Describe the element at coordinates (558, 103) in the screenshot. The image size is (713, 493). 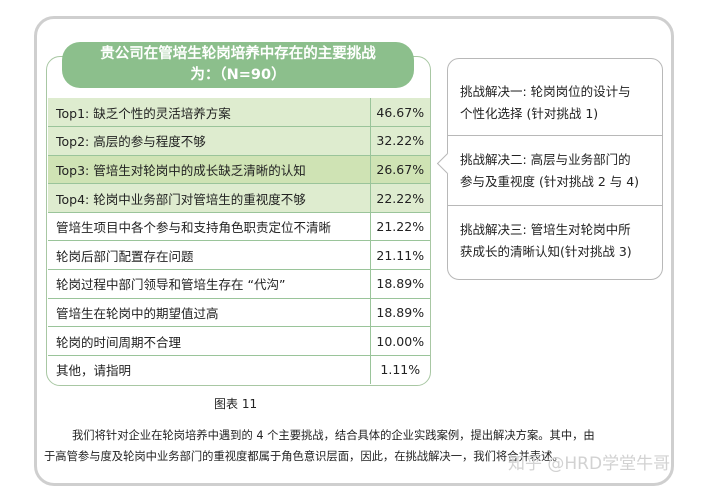
I see `solution-item: 挑战解决一: 轮岗岗位的设计与 个性化选择 (针对挑战 1)` at that location.